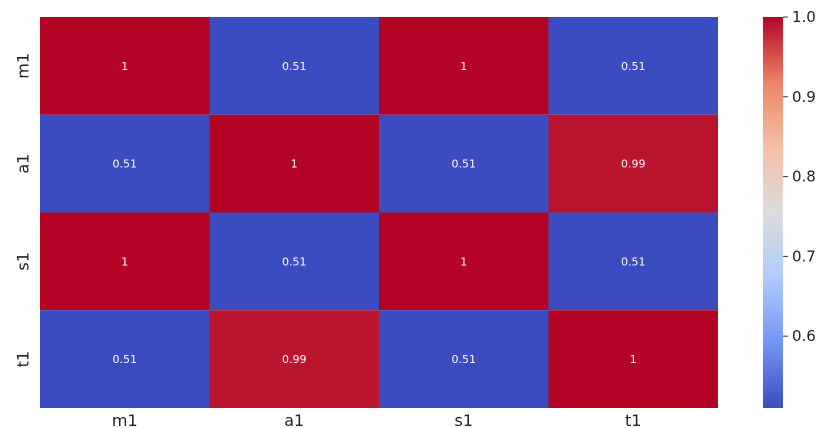 The width and height of the screenshot is (827, 428). Describe the element at coordinates (125, 419) in the screenshot. I see `x-tick-label: m1` at that location.